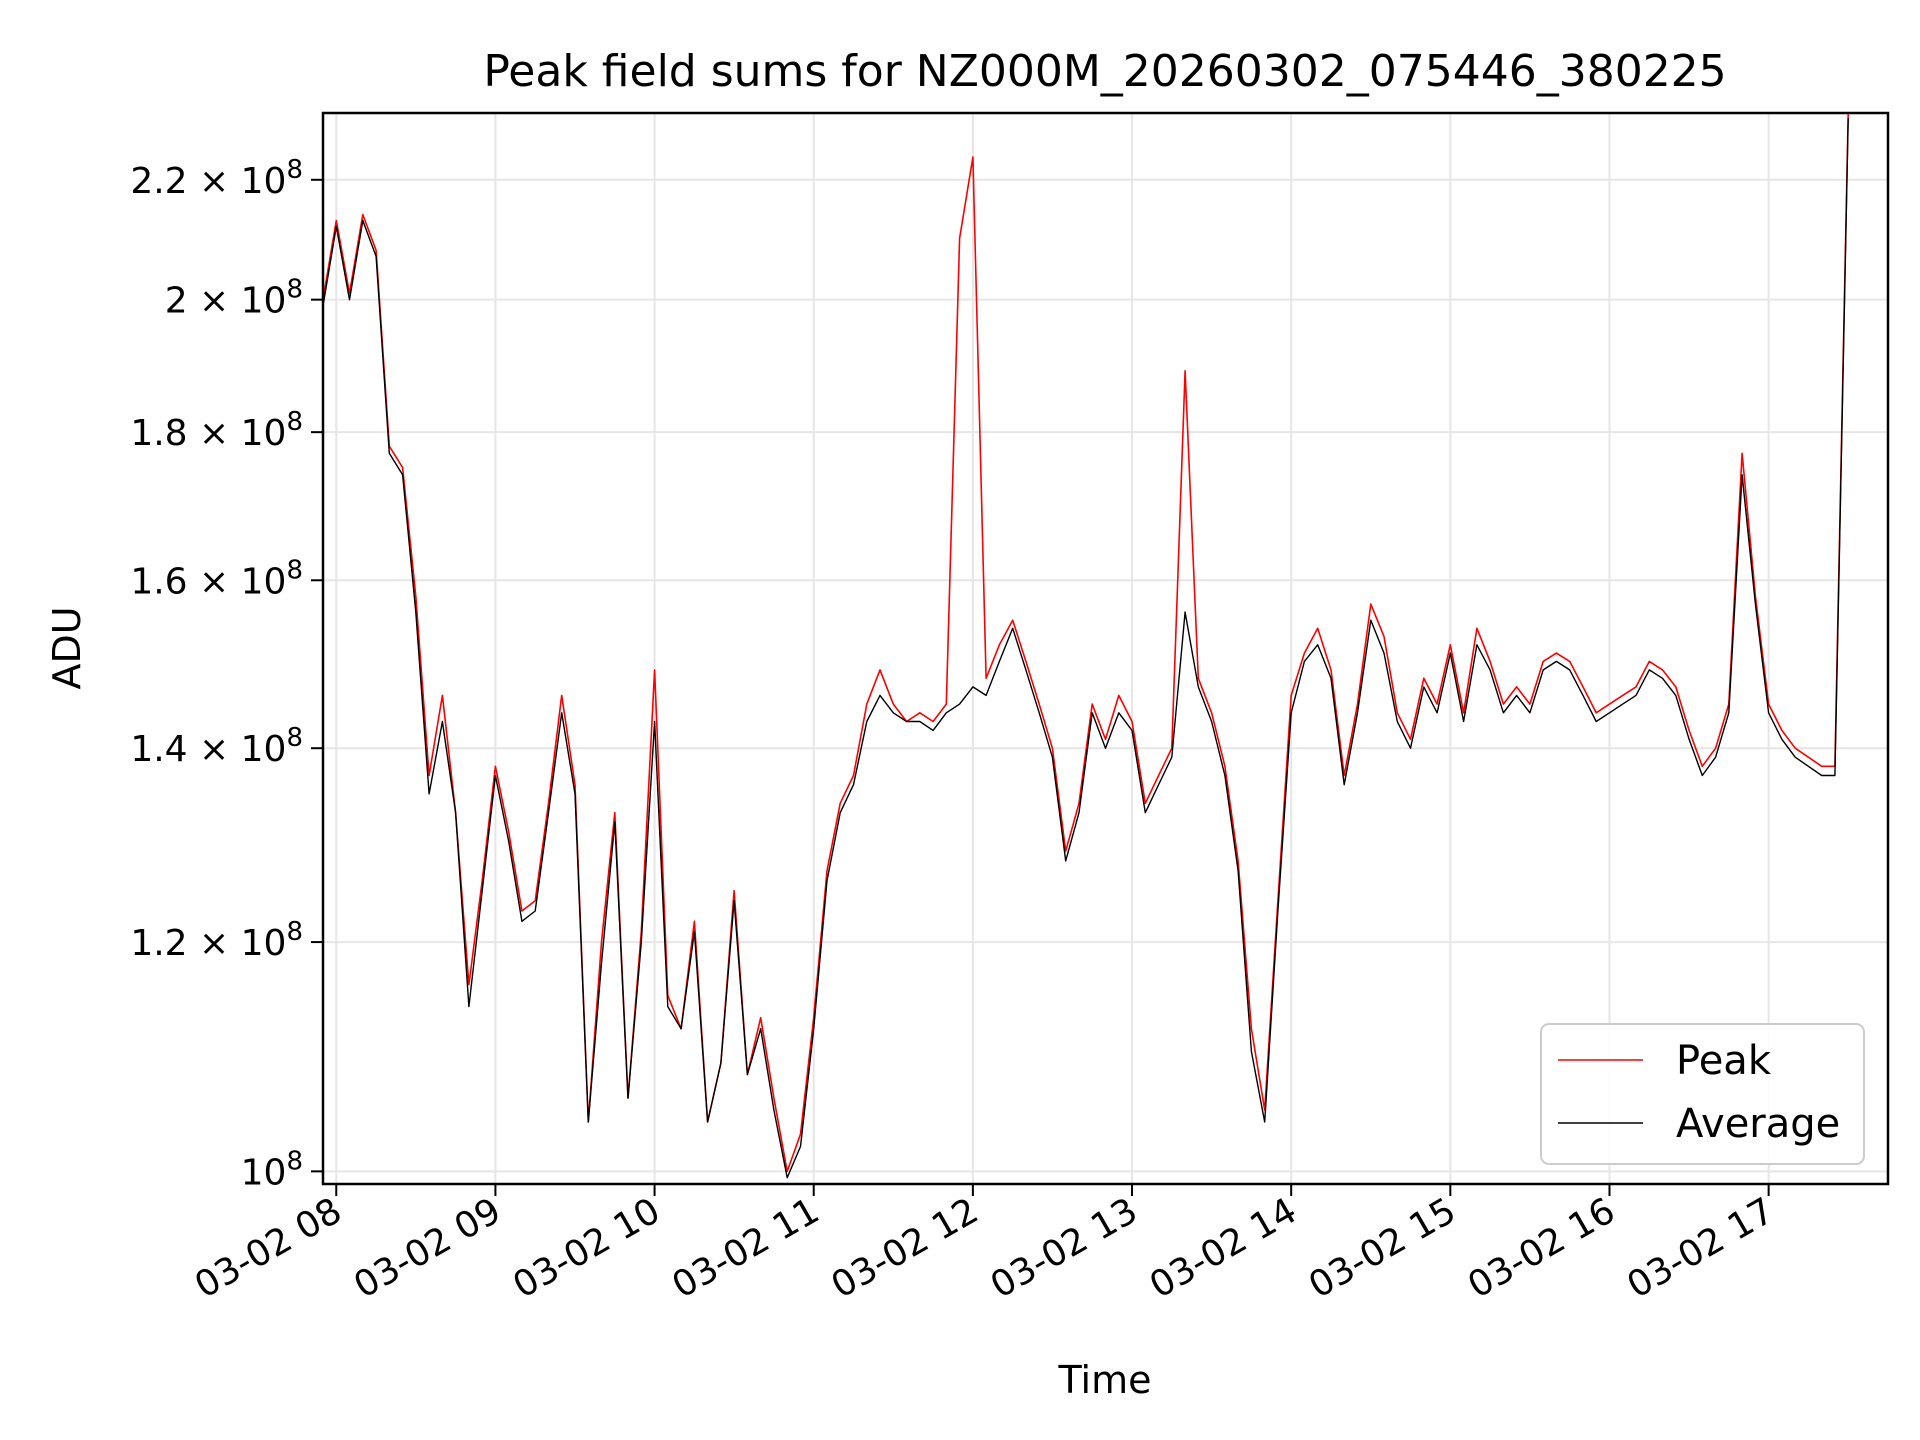 This screenshot has width=1920, height=1440. Describe the element at coordinates (216, 178) in the screenshot. I see `y-tick-label: 2.2 × 108` at that location.